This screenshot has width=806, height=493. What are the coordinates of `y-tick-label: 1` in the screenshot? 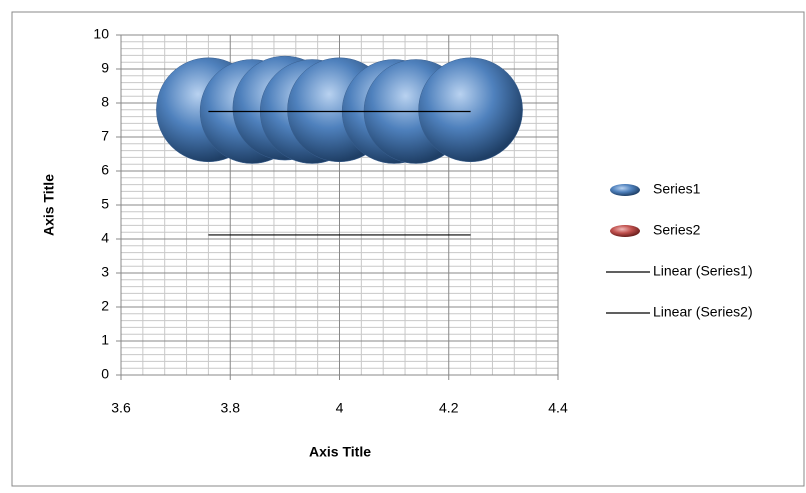 It's located at (105, 340).